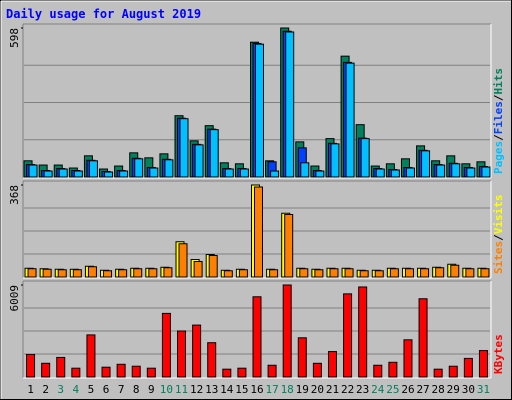  What do you see at coordinates (317, 389) in the screenshot?
I see `x-tick-label: 20` at bounding box center [317, 389].